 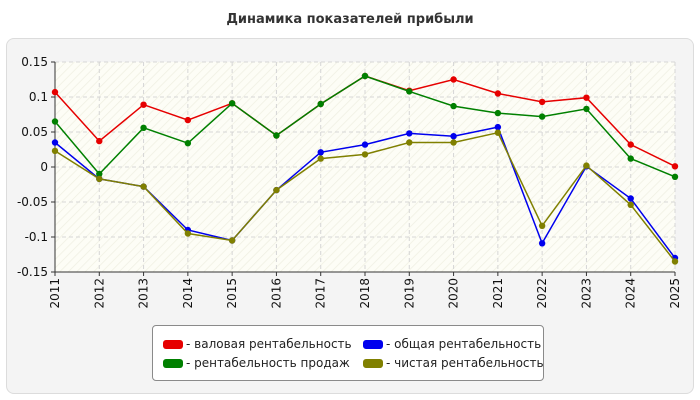 I want to click on x-tick-label: 2025, so click(x=675, y=293).